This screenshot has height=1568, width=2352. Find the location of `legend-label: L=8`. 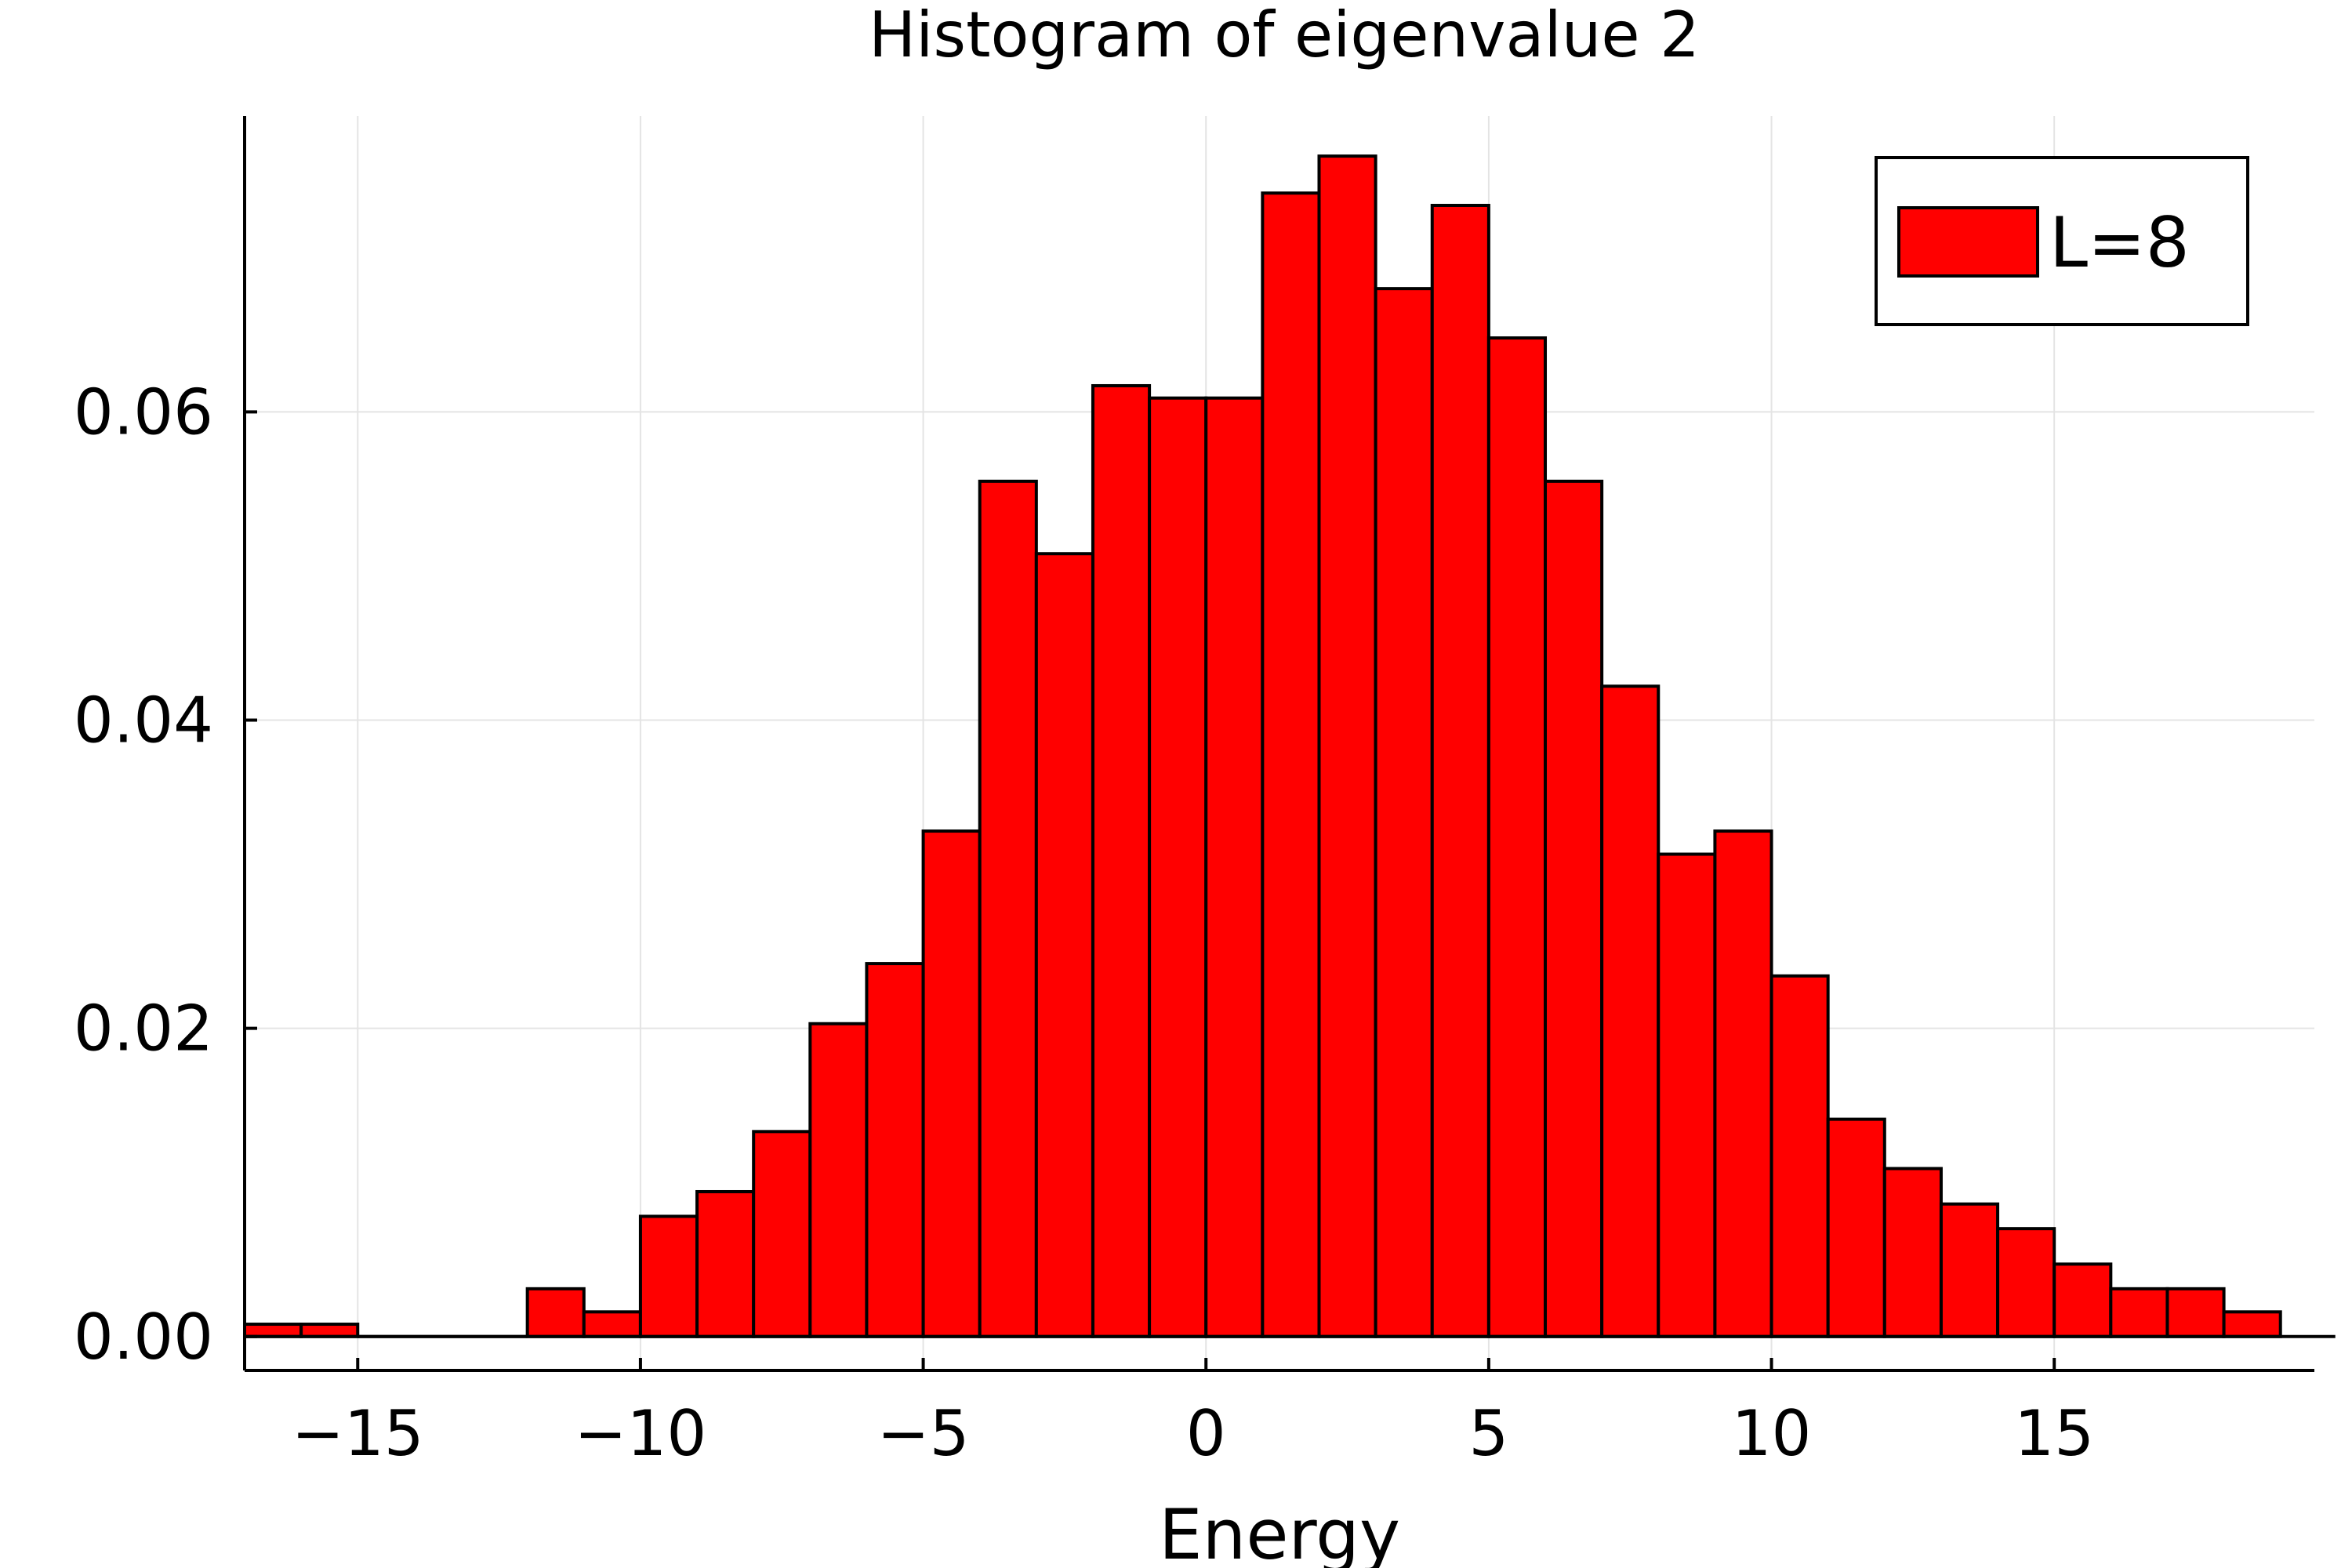

legend-label: L=8 is located at coordinates (2119, 242).